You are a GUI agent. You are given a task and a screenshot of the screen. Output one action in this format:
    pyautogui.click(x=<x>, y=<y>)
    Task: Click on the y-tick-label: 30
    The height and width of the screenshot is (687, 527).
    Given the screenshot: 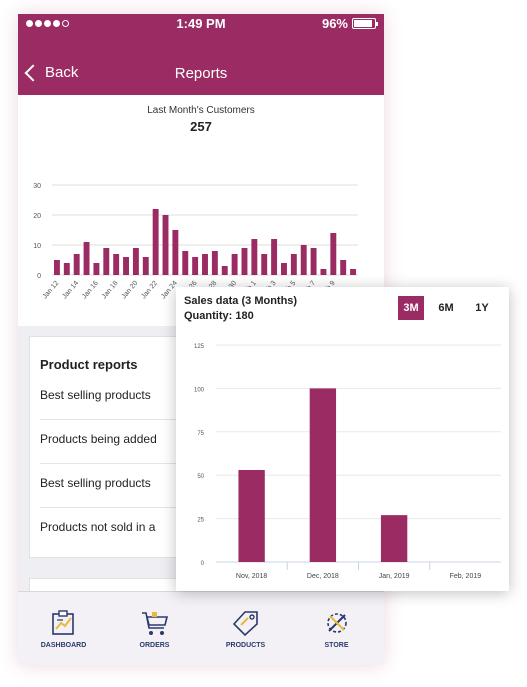 What is the action you would take?
    pyautogui.click(x=37, y=186)
    